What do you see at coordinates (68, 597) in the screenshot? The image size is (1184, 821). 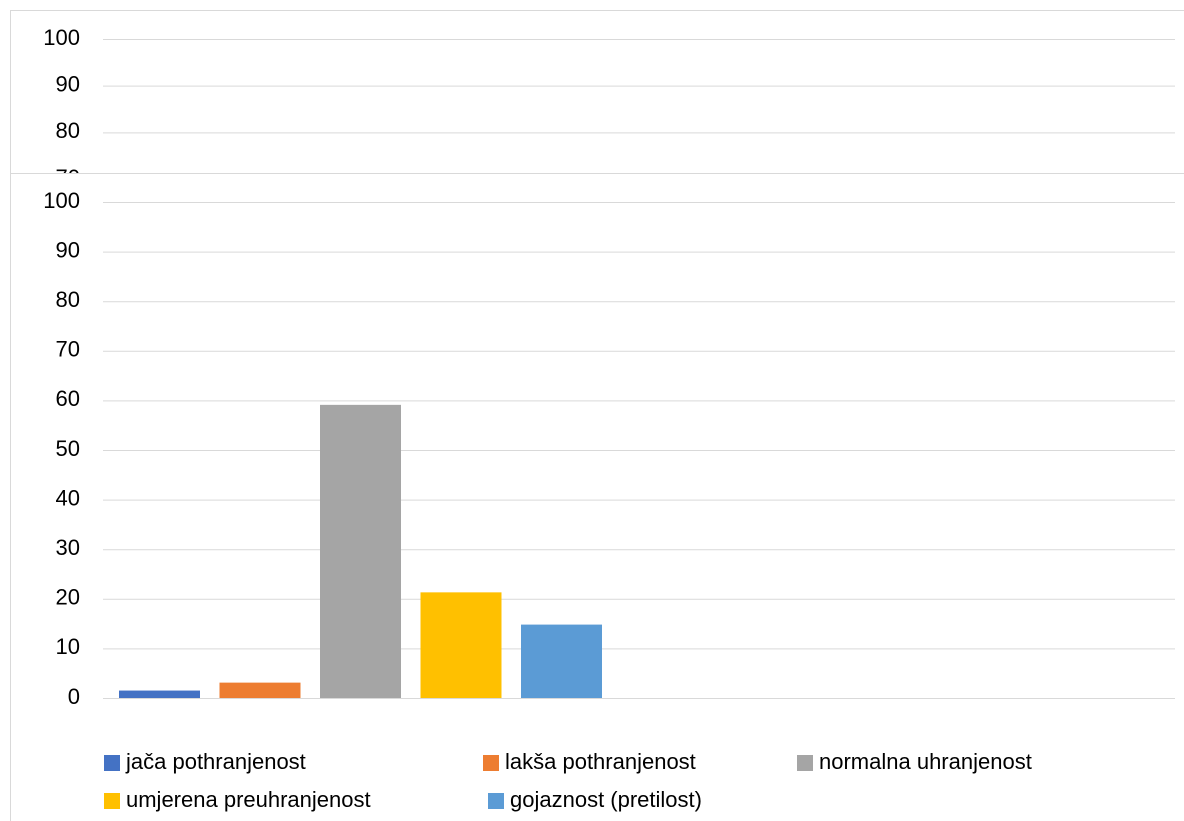 I see `y-tick-label: 20` at bounding box center [68, 597].